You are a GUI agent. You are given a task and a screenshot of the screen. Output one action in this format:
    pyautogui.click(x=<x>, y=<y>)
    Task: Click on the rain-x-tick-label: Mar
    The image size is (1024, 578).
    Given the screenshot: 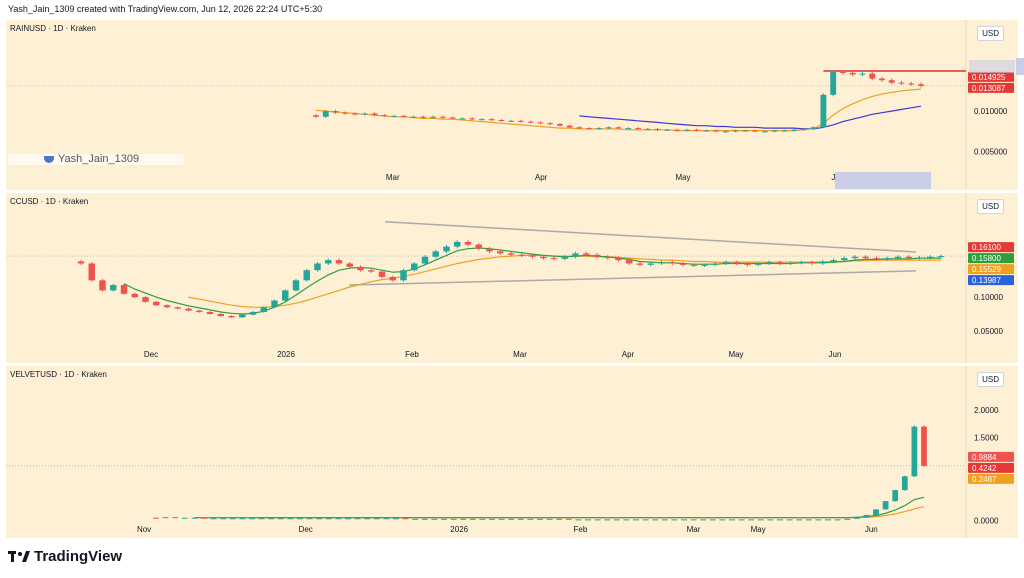 What is the action you would take?
    pyautogui.click(x=393, y=177)
    